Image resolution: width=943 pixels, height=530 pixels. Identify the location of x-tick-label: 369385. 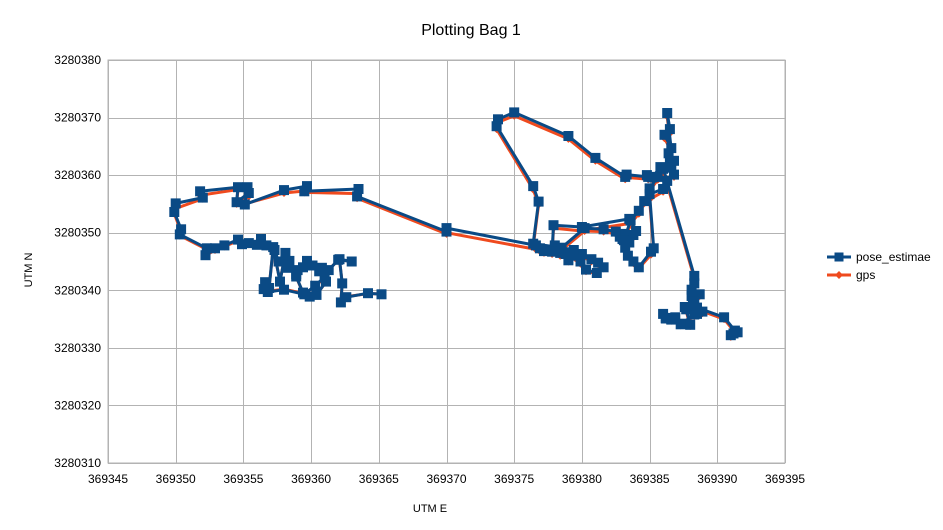
(650, 479).